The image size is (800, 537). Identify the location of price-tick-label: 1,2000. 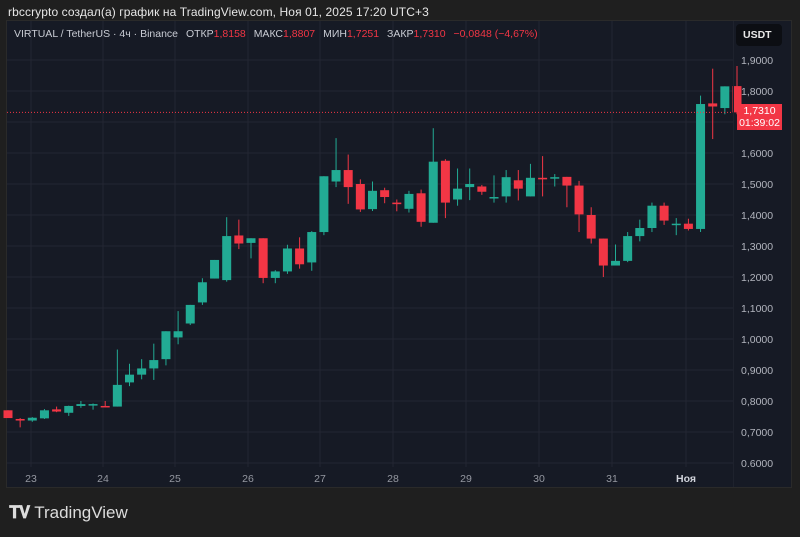
(757, 278).